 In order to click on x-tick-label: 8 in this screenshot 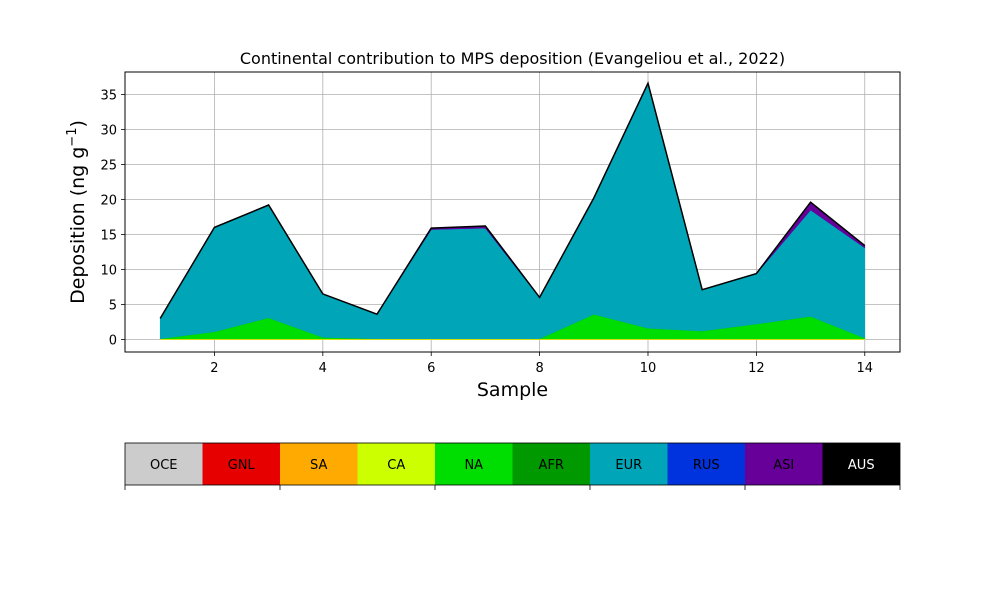, I will do `click(539, 368)`.